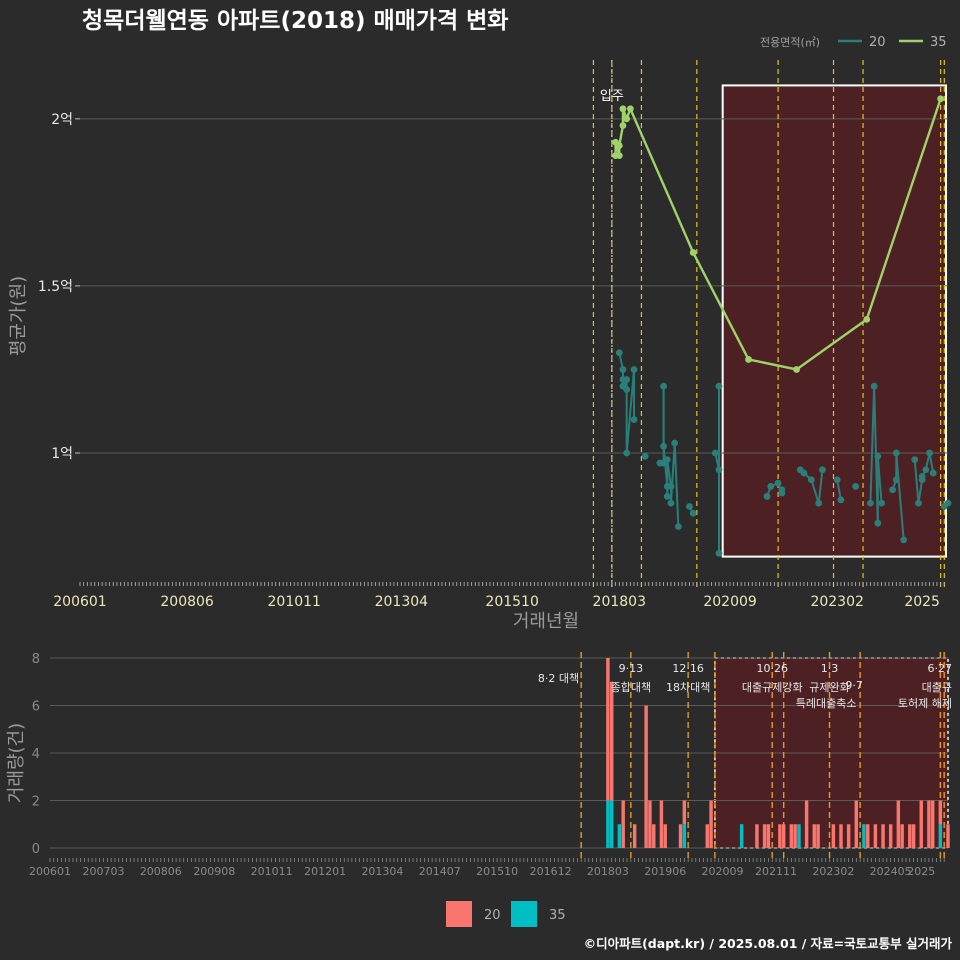  I want to click on x-tick-label: 201510, so click(497, 871).